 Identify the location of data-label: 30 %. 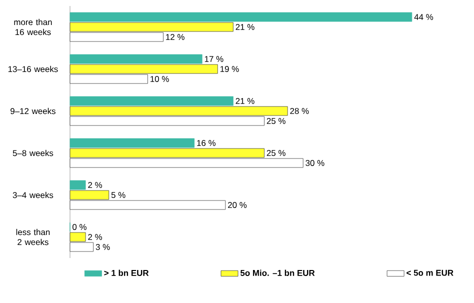
(315, 163).